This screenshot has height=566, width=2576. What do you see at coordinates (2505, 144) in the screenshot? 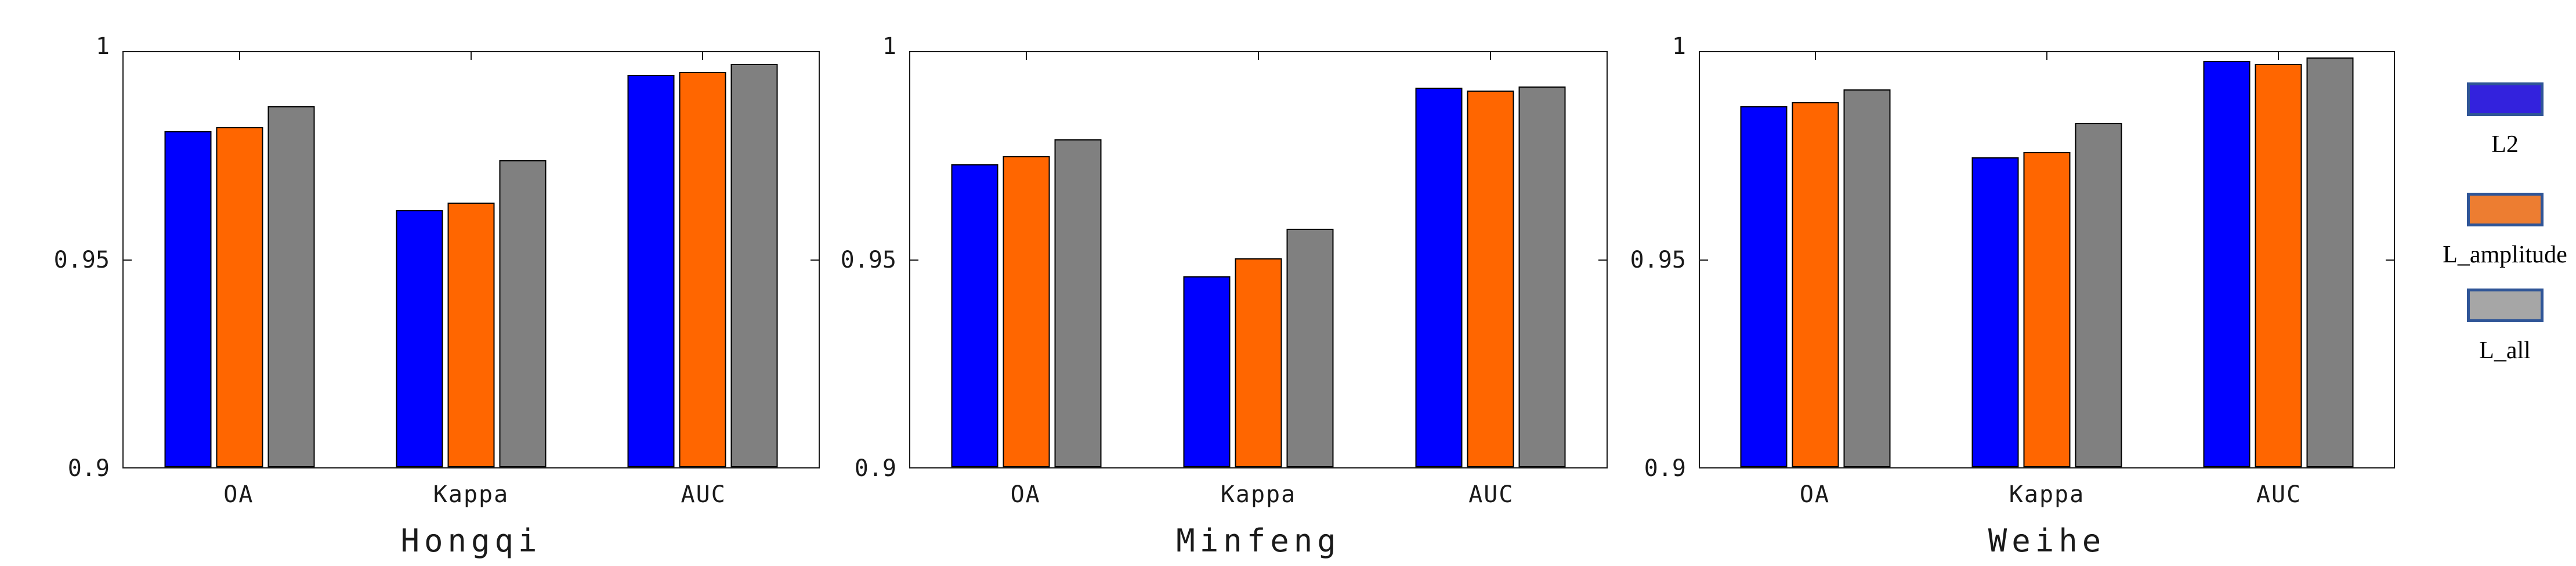
I see `legend-label-l2: L2` at bounding box center [2505, 144].